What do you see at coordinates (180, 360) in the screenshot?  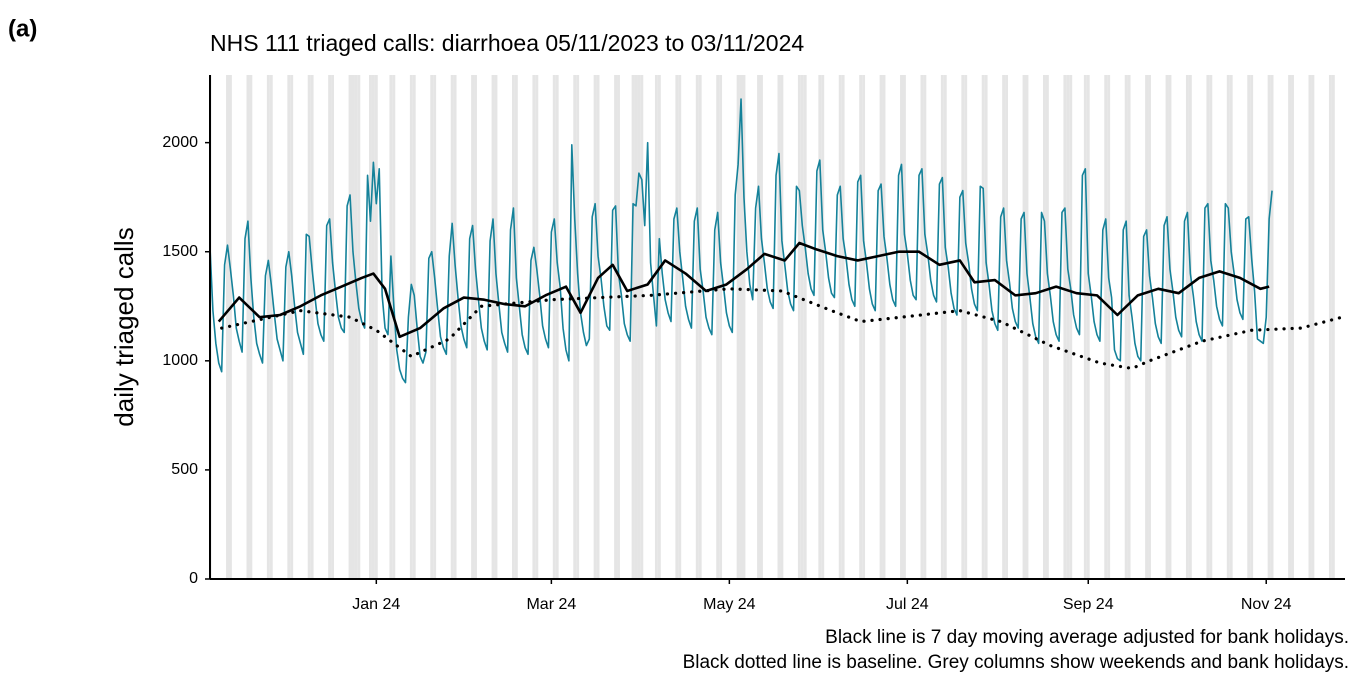 I see `y-tick-label: 1000` at bounding box center [180, 360].